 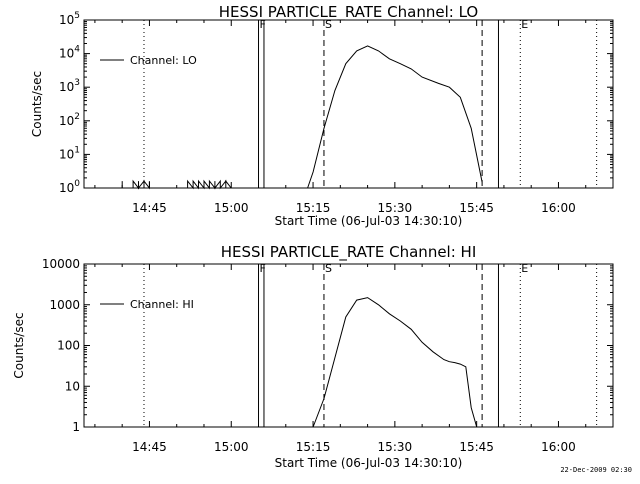 What do you see at coordinates (163, 60) in the screenshot?
I see `legend-entry: Channel: LO` at bounding box center [163, 60].